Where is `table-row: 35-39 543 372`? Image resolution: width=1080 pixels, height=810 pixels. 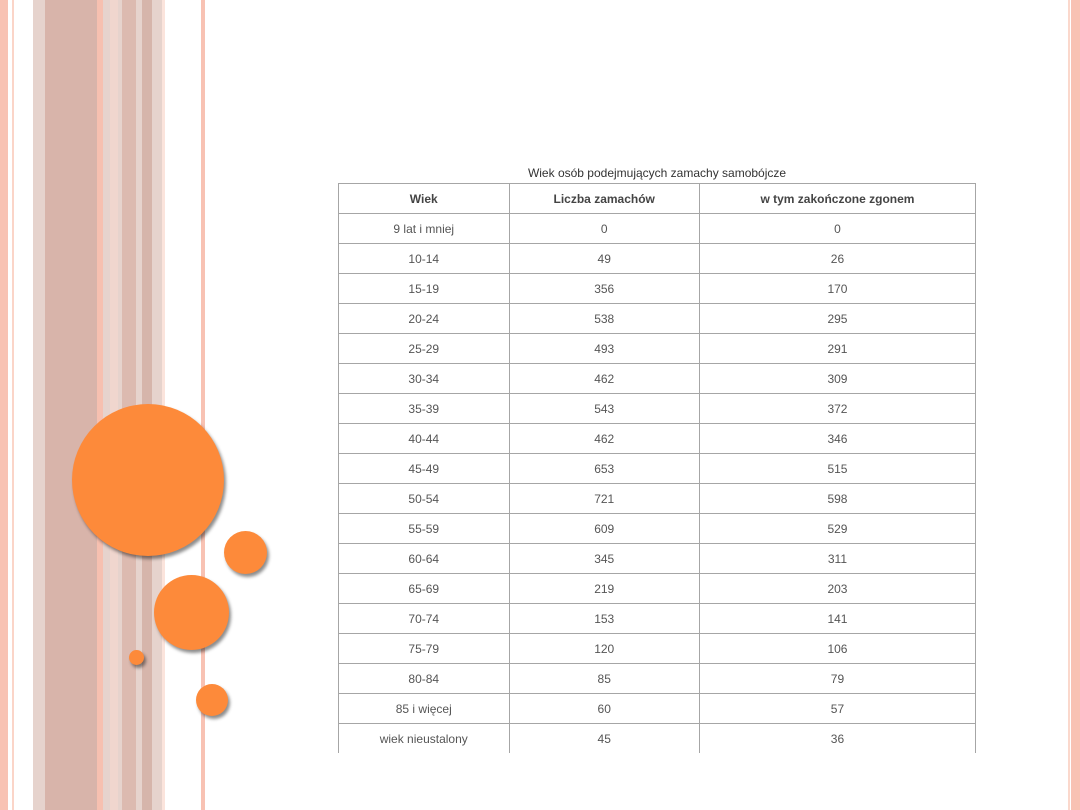 table-row: 35-39 543 372 is located at coordinates (657, 408).